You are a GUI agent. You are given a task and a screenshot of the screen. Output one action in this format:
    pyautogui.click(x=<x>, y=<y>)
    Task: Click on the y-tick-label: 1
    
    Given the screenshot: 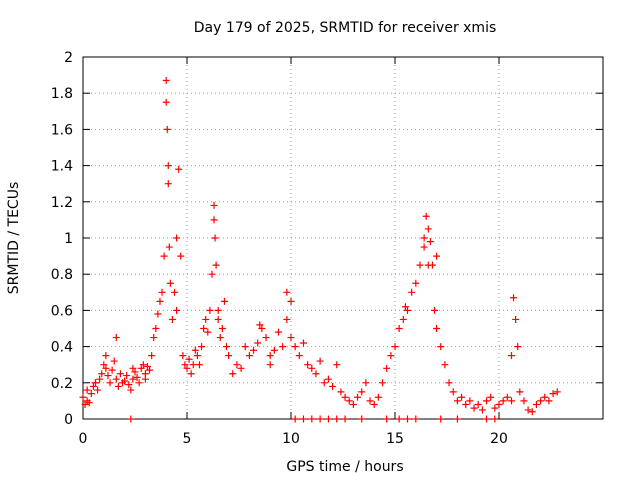 What is the action you would take?
    pyautogui.click(x=68, y=239)
    